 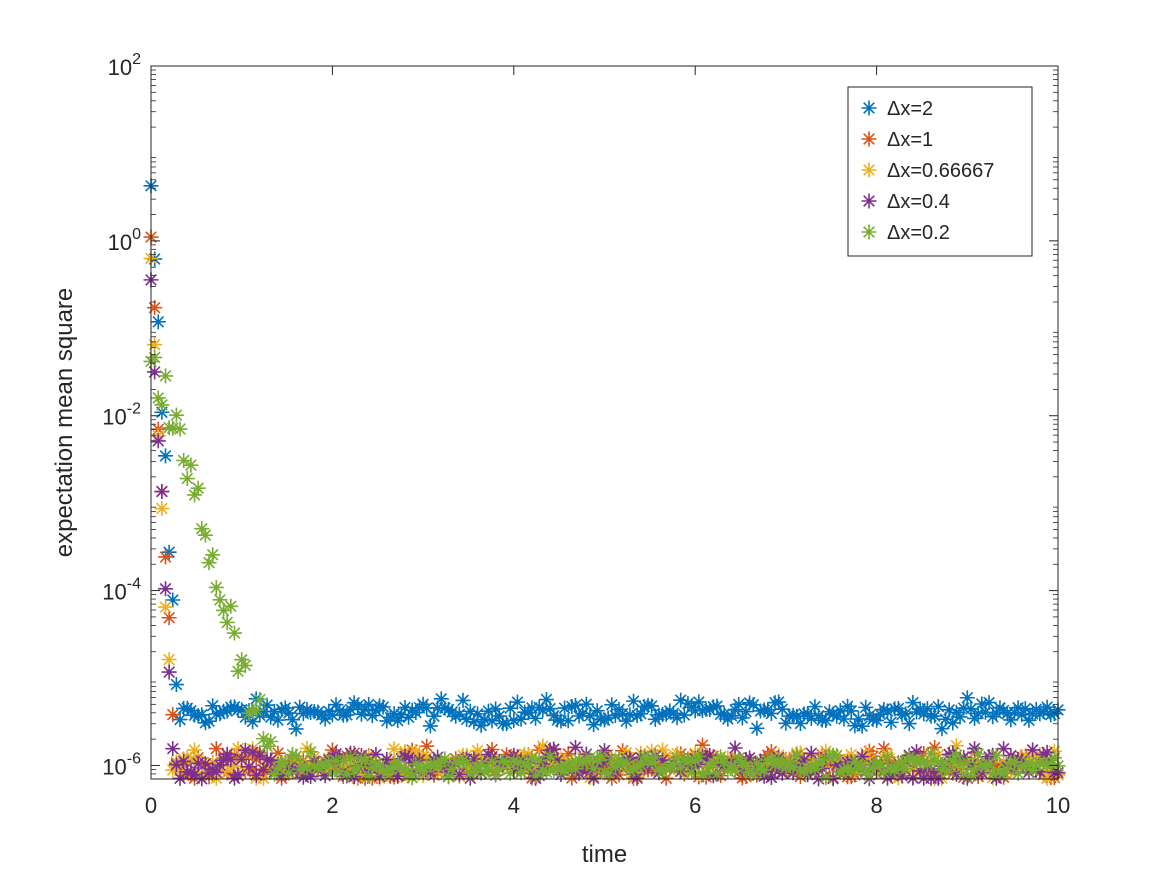 I want to click on y-tick-label: 10⁻², so click(x=121, y=415).